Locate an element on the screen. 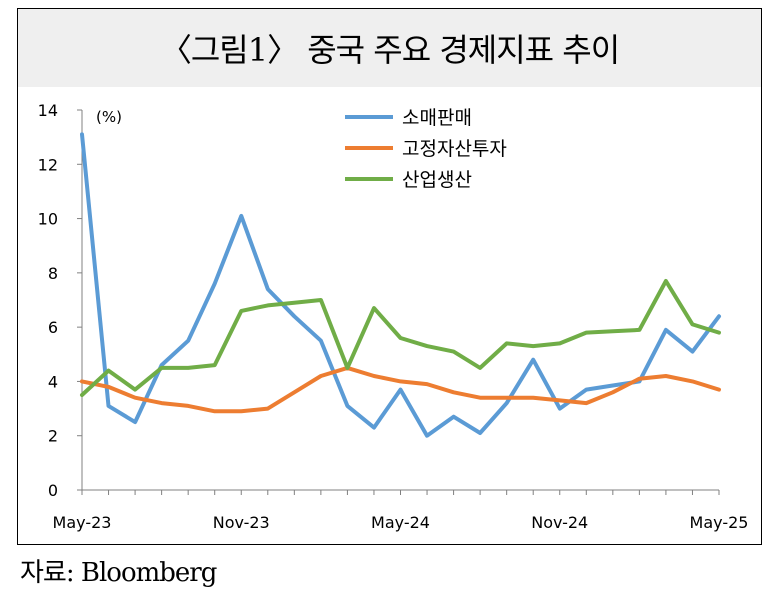 The image size is (766, 597). unit-label: (%) is located at coordinates (109, 117).